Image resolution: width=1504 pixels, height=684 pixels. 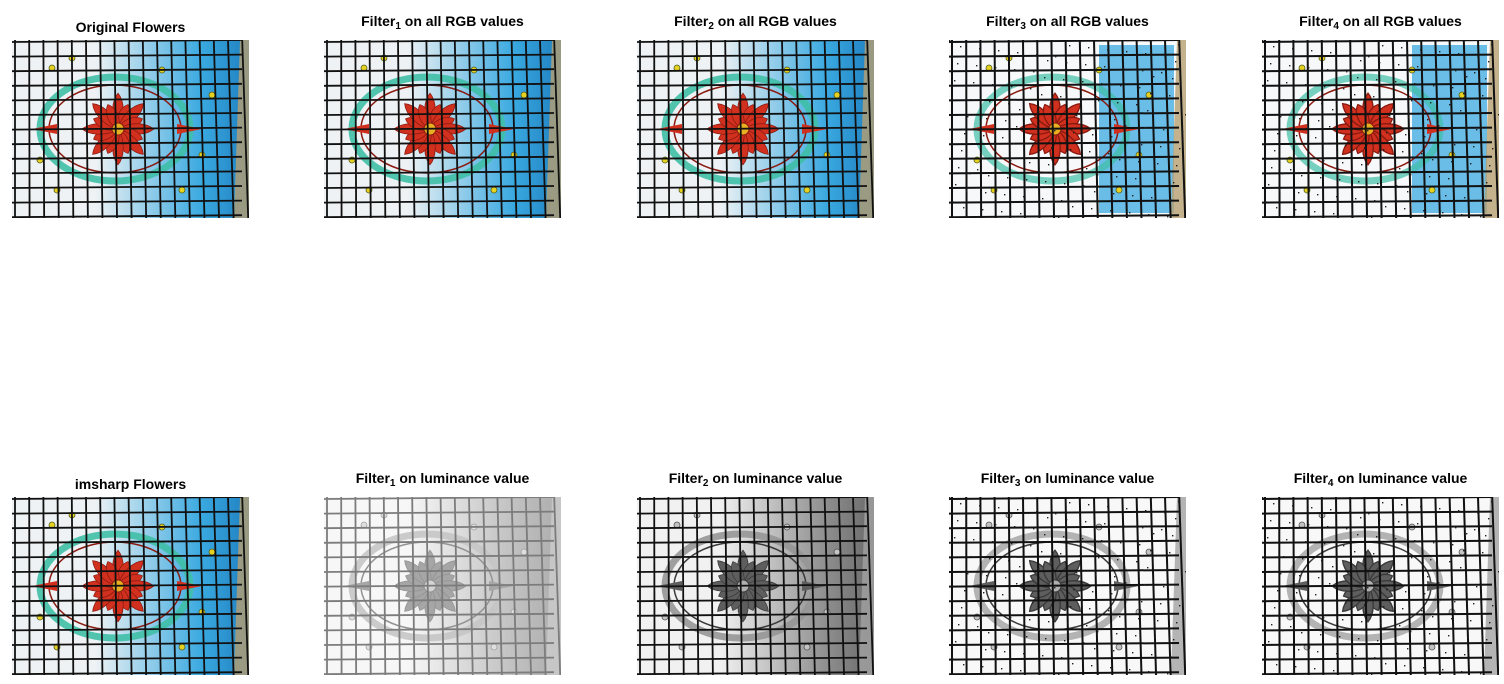 What do you see at coordinates (442, 479) in the screenshot?
I see `panel-title: Filter1 on luminance value` at bounding box center [442, 479].